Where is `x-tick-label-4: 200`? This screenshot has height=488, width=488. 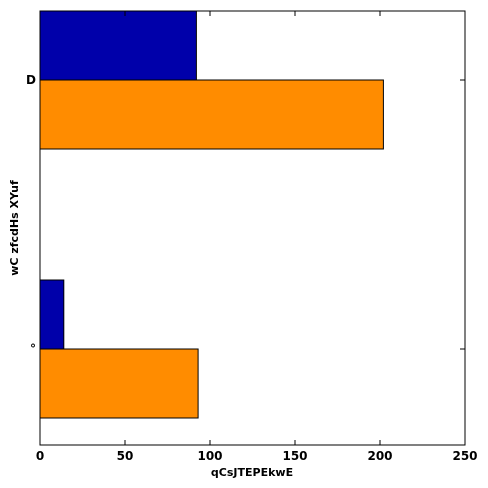 x-tick-label-4: 200 is located at coordinates (379, 456).